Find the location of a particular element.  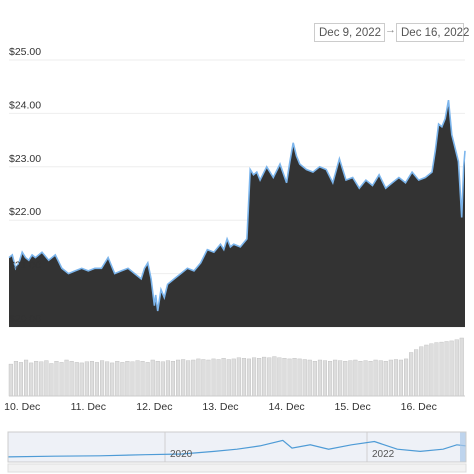

navigator-tick-label: 2020 is located at coordinates (181, 454).